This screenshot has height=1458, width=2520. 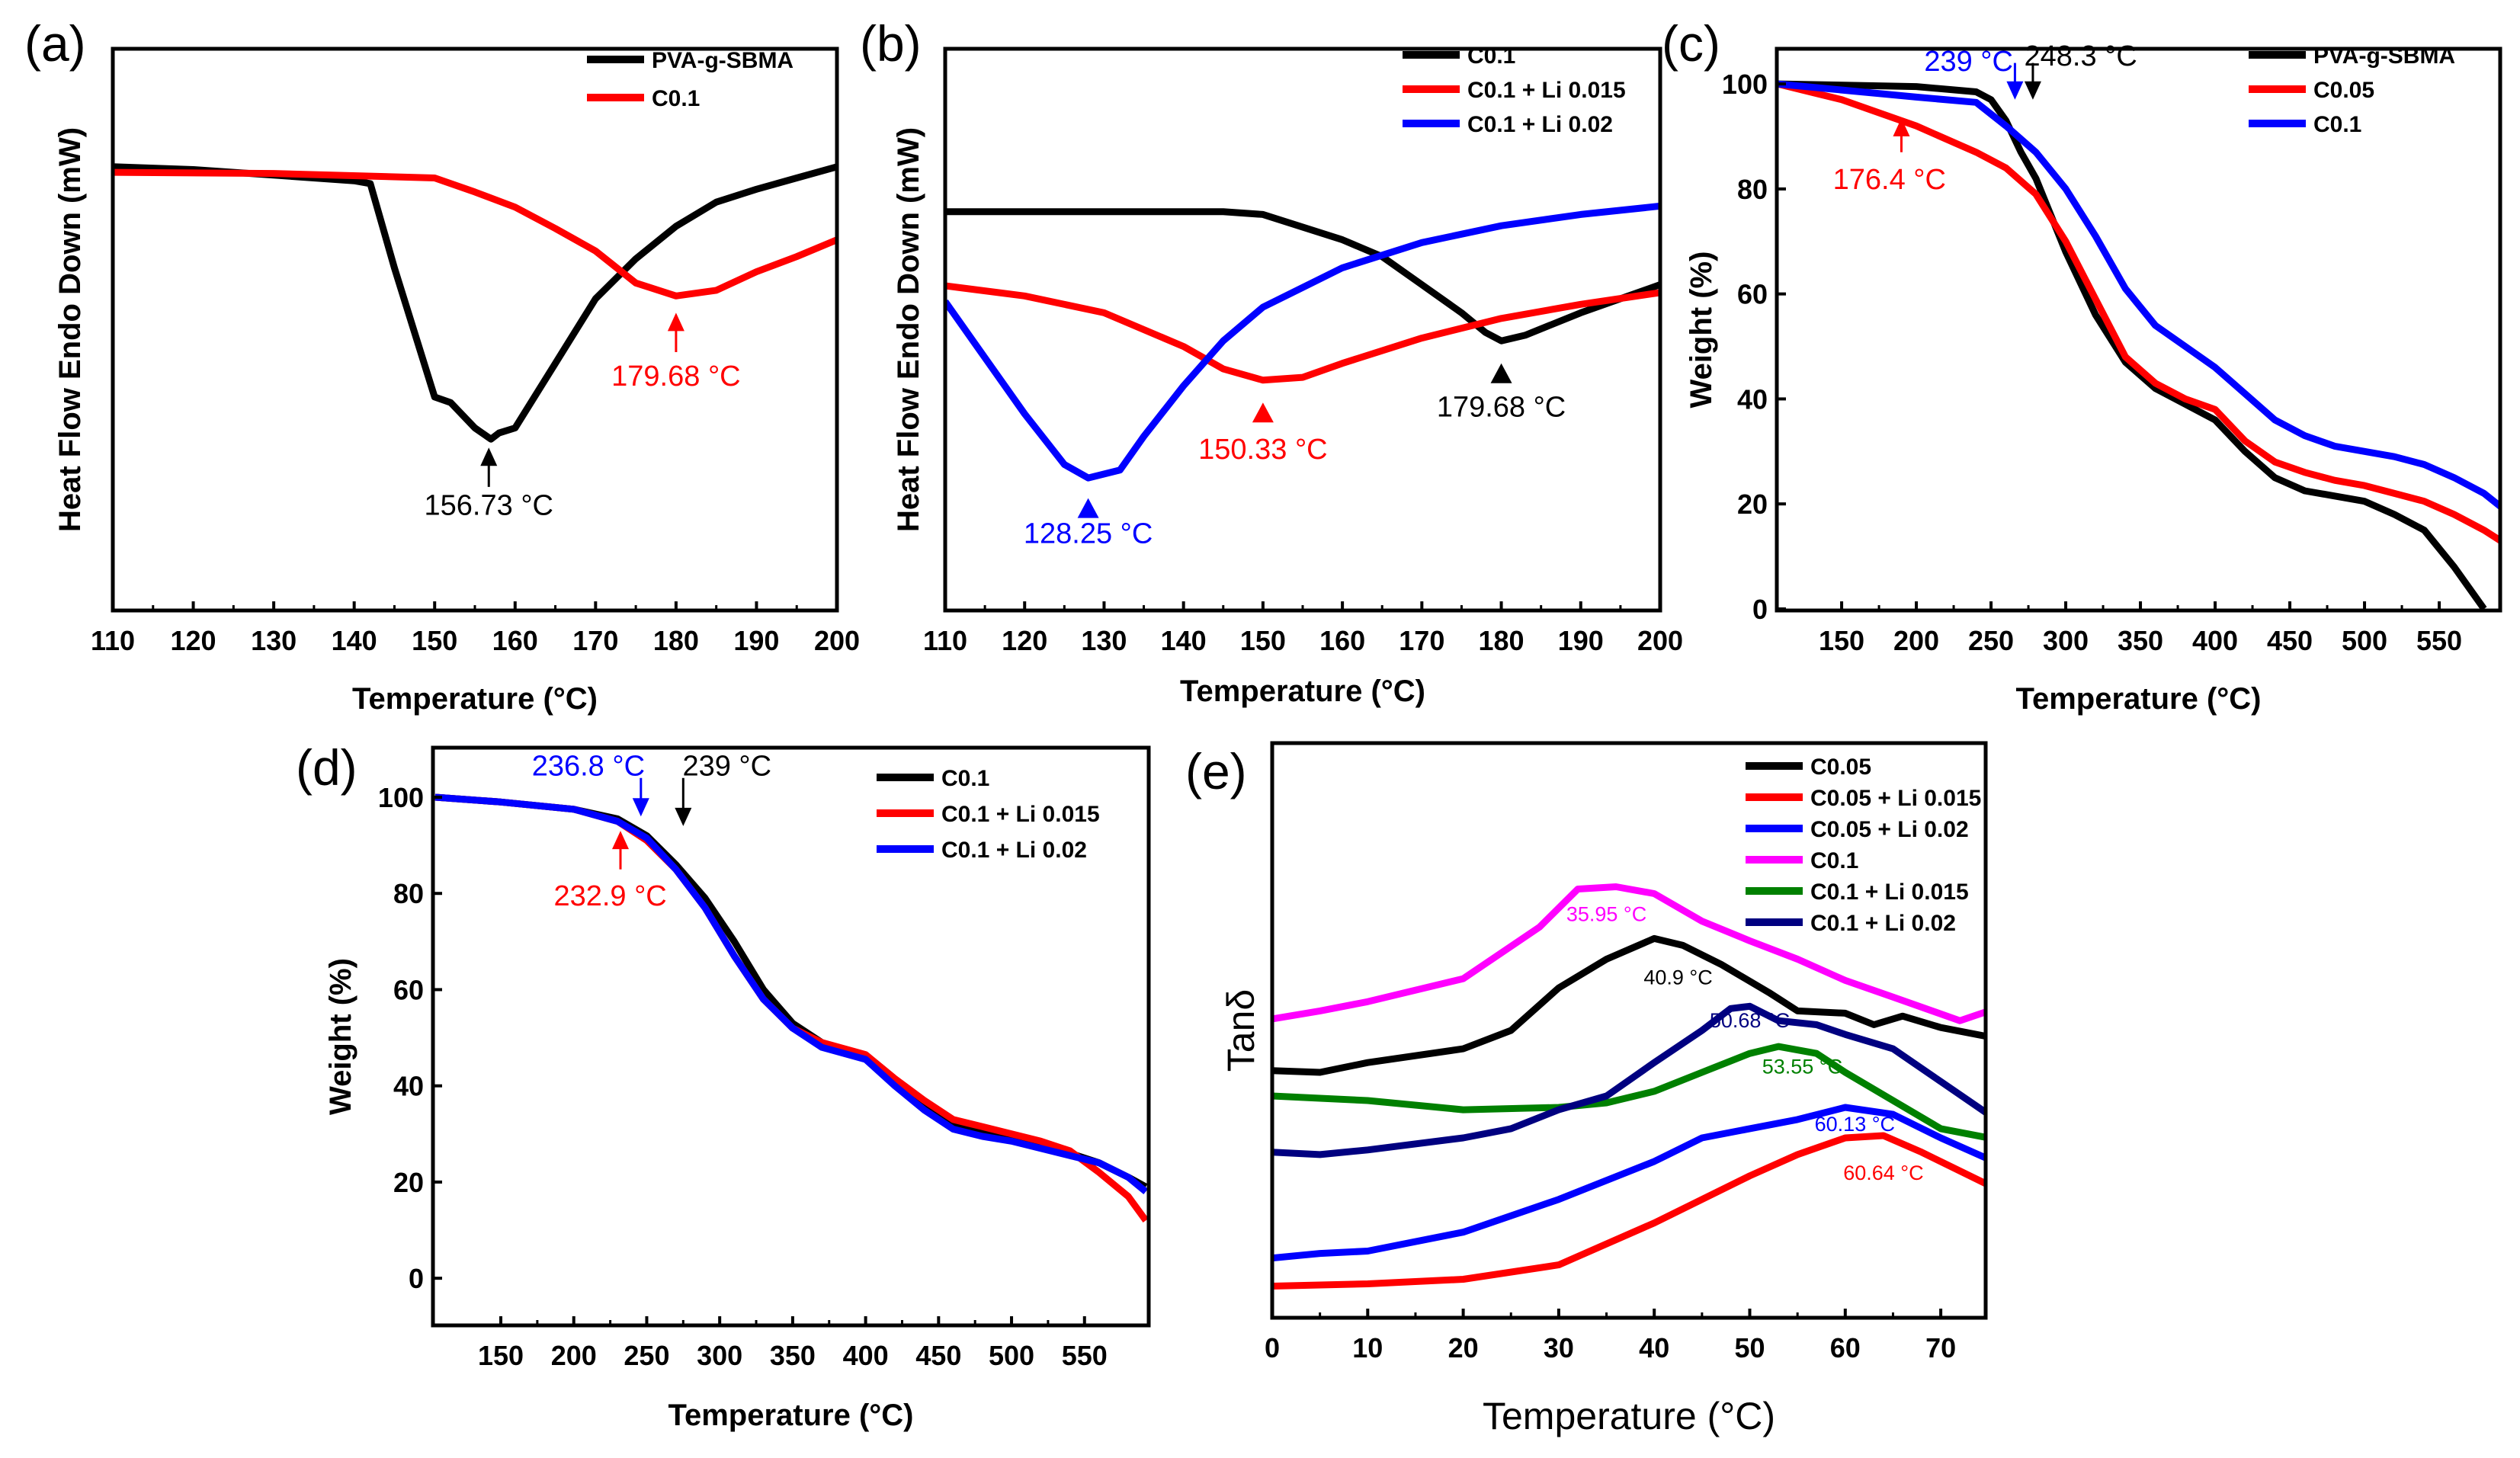 I want to click on panel-label: (c), so click(x=1691, y=43).